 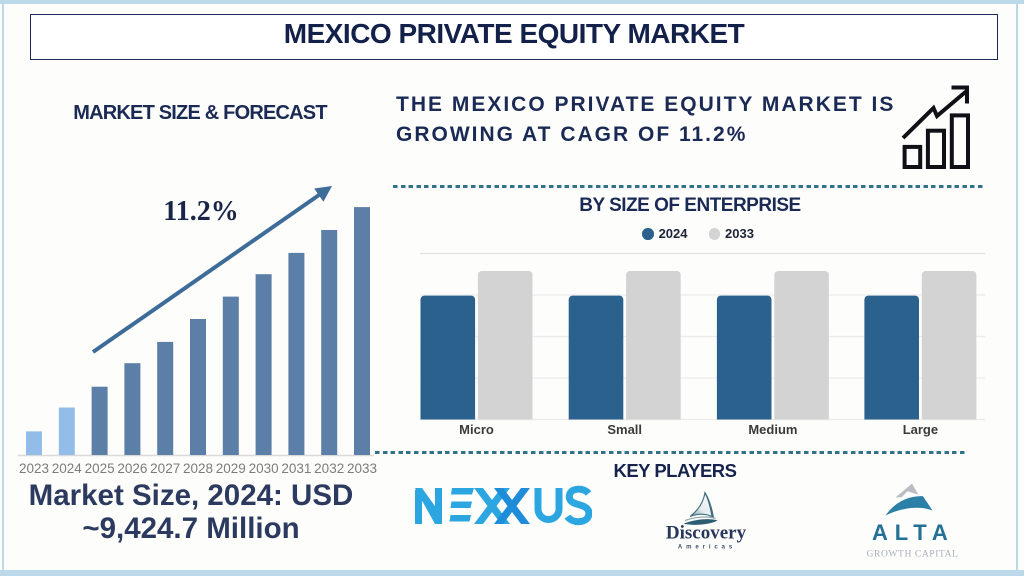 What do you see at coordinates (706, 533) in the screenshot?
I see `svg-text: Discovery` at bounding box center [706, 533].